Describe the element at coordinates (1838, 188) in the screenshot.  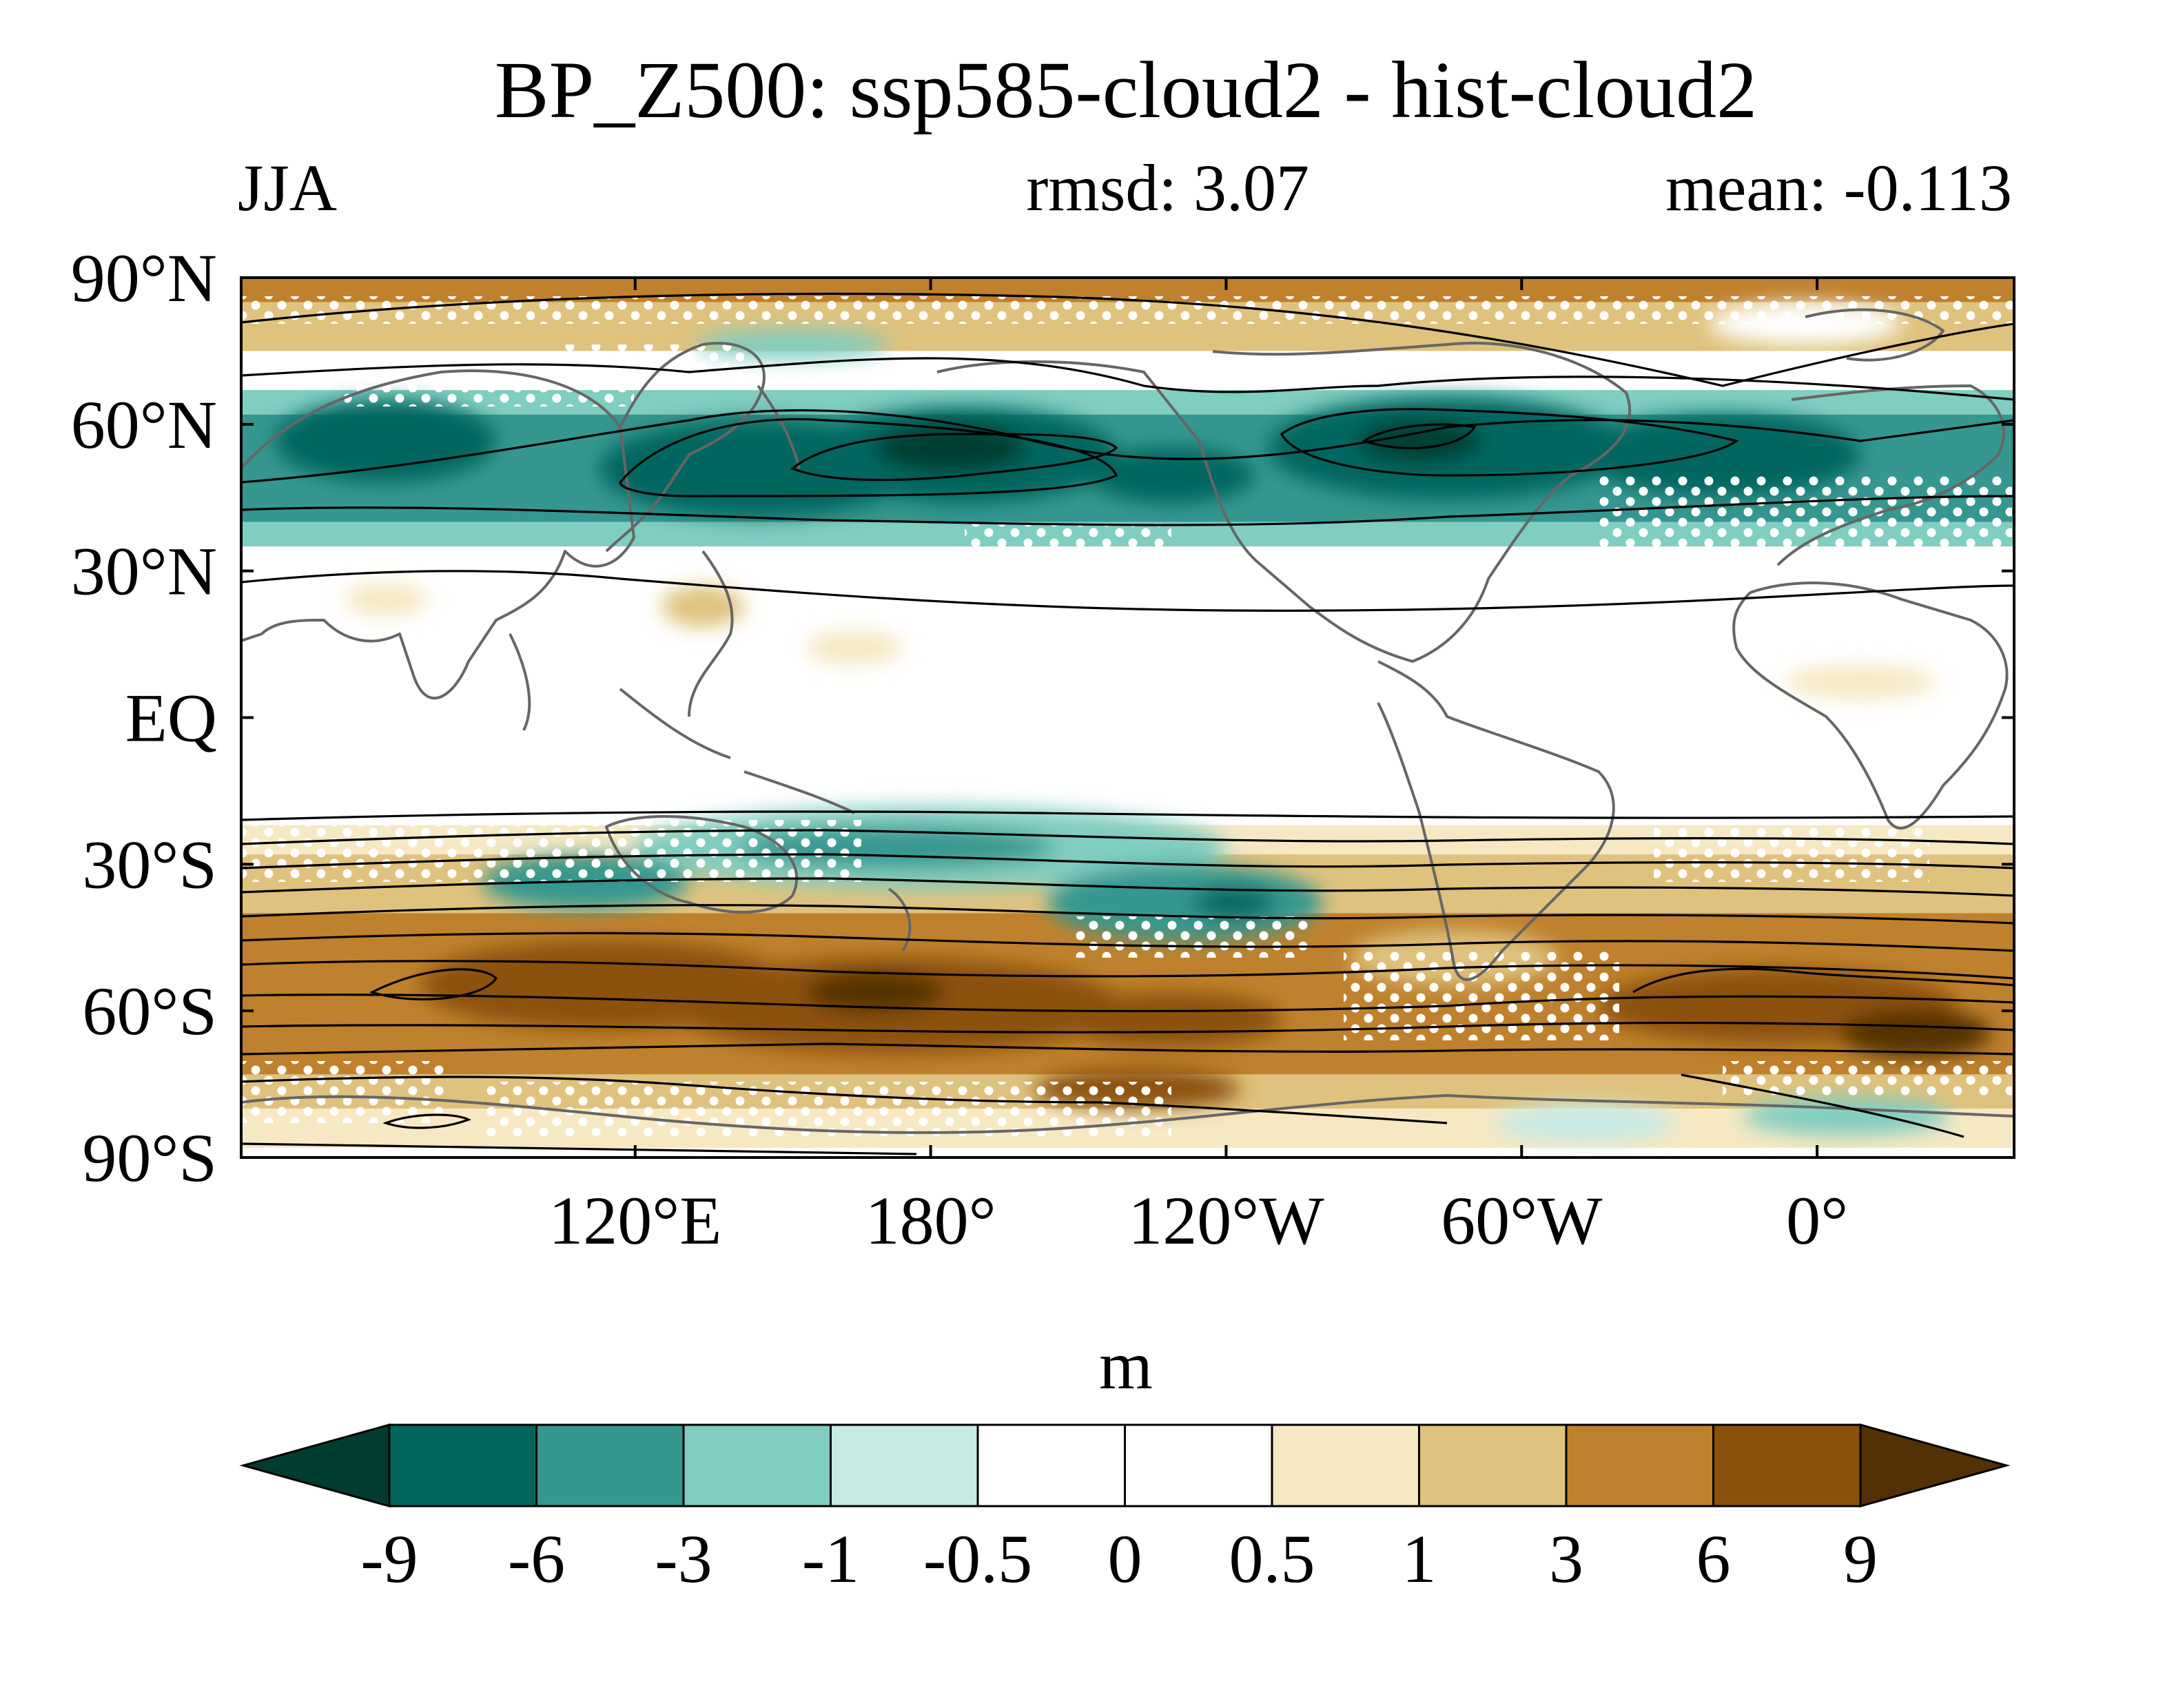
I see `mean-label: mean: -0.113` at that location.